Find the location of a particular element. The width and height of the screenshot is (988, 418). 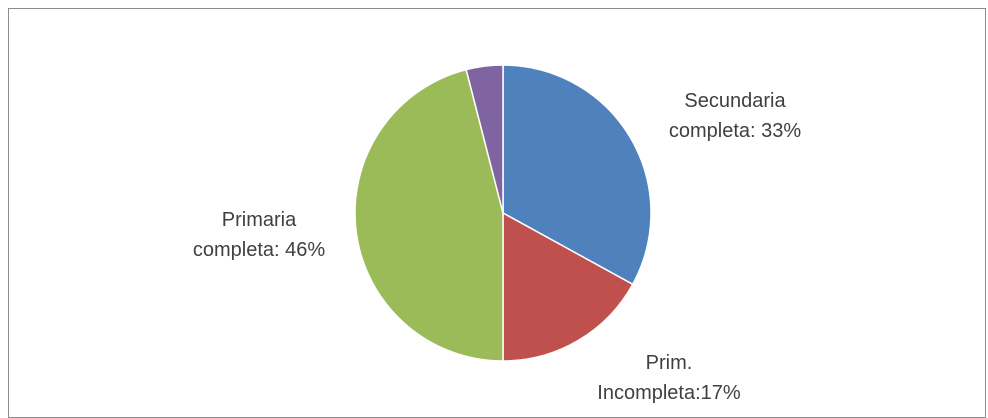

slice-label-primaria-completa: Primaria completa: 46% is located at coordinates (259, 235).